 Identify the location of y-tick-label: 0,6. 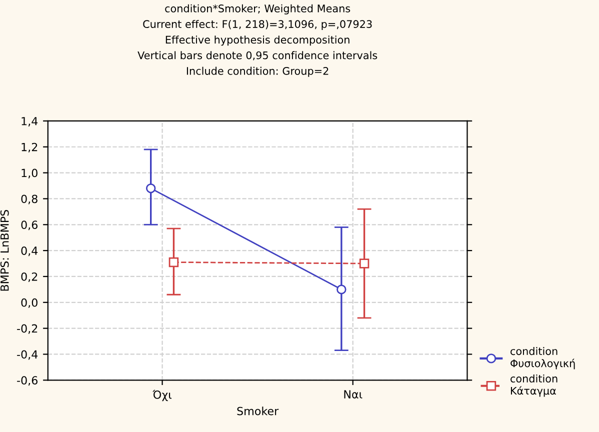
(29, 225).